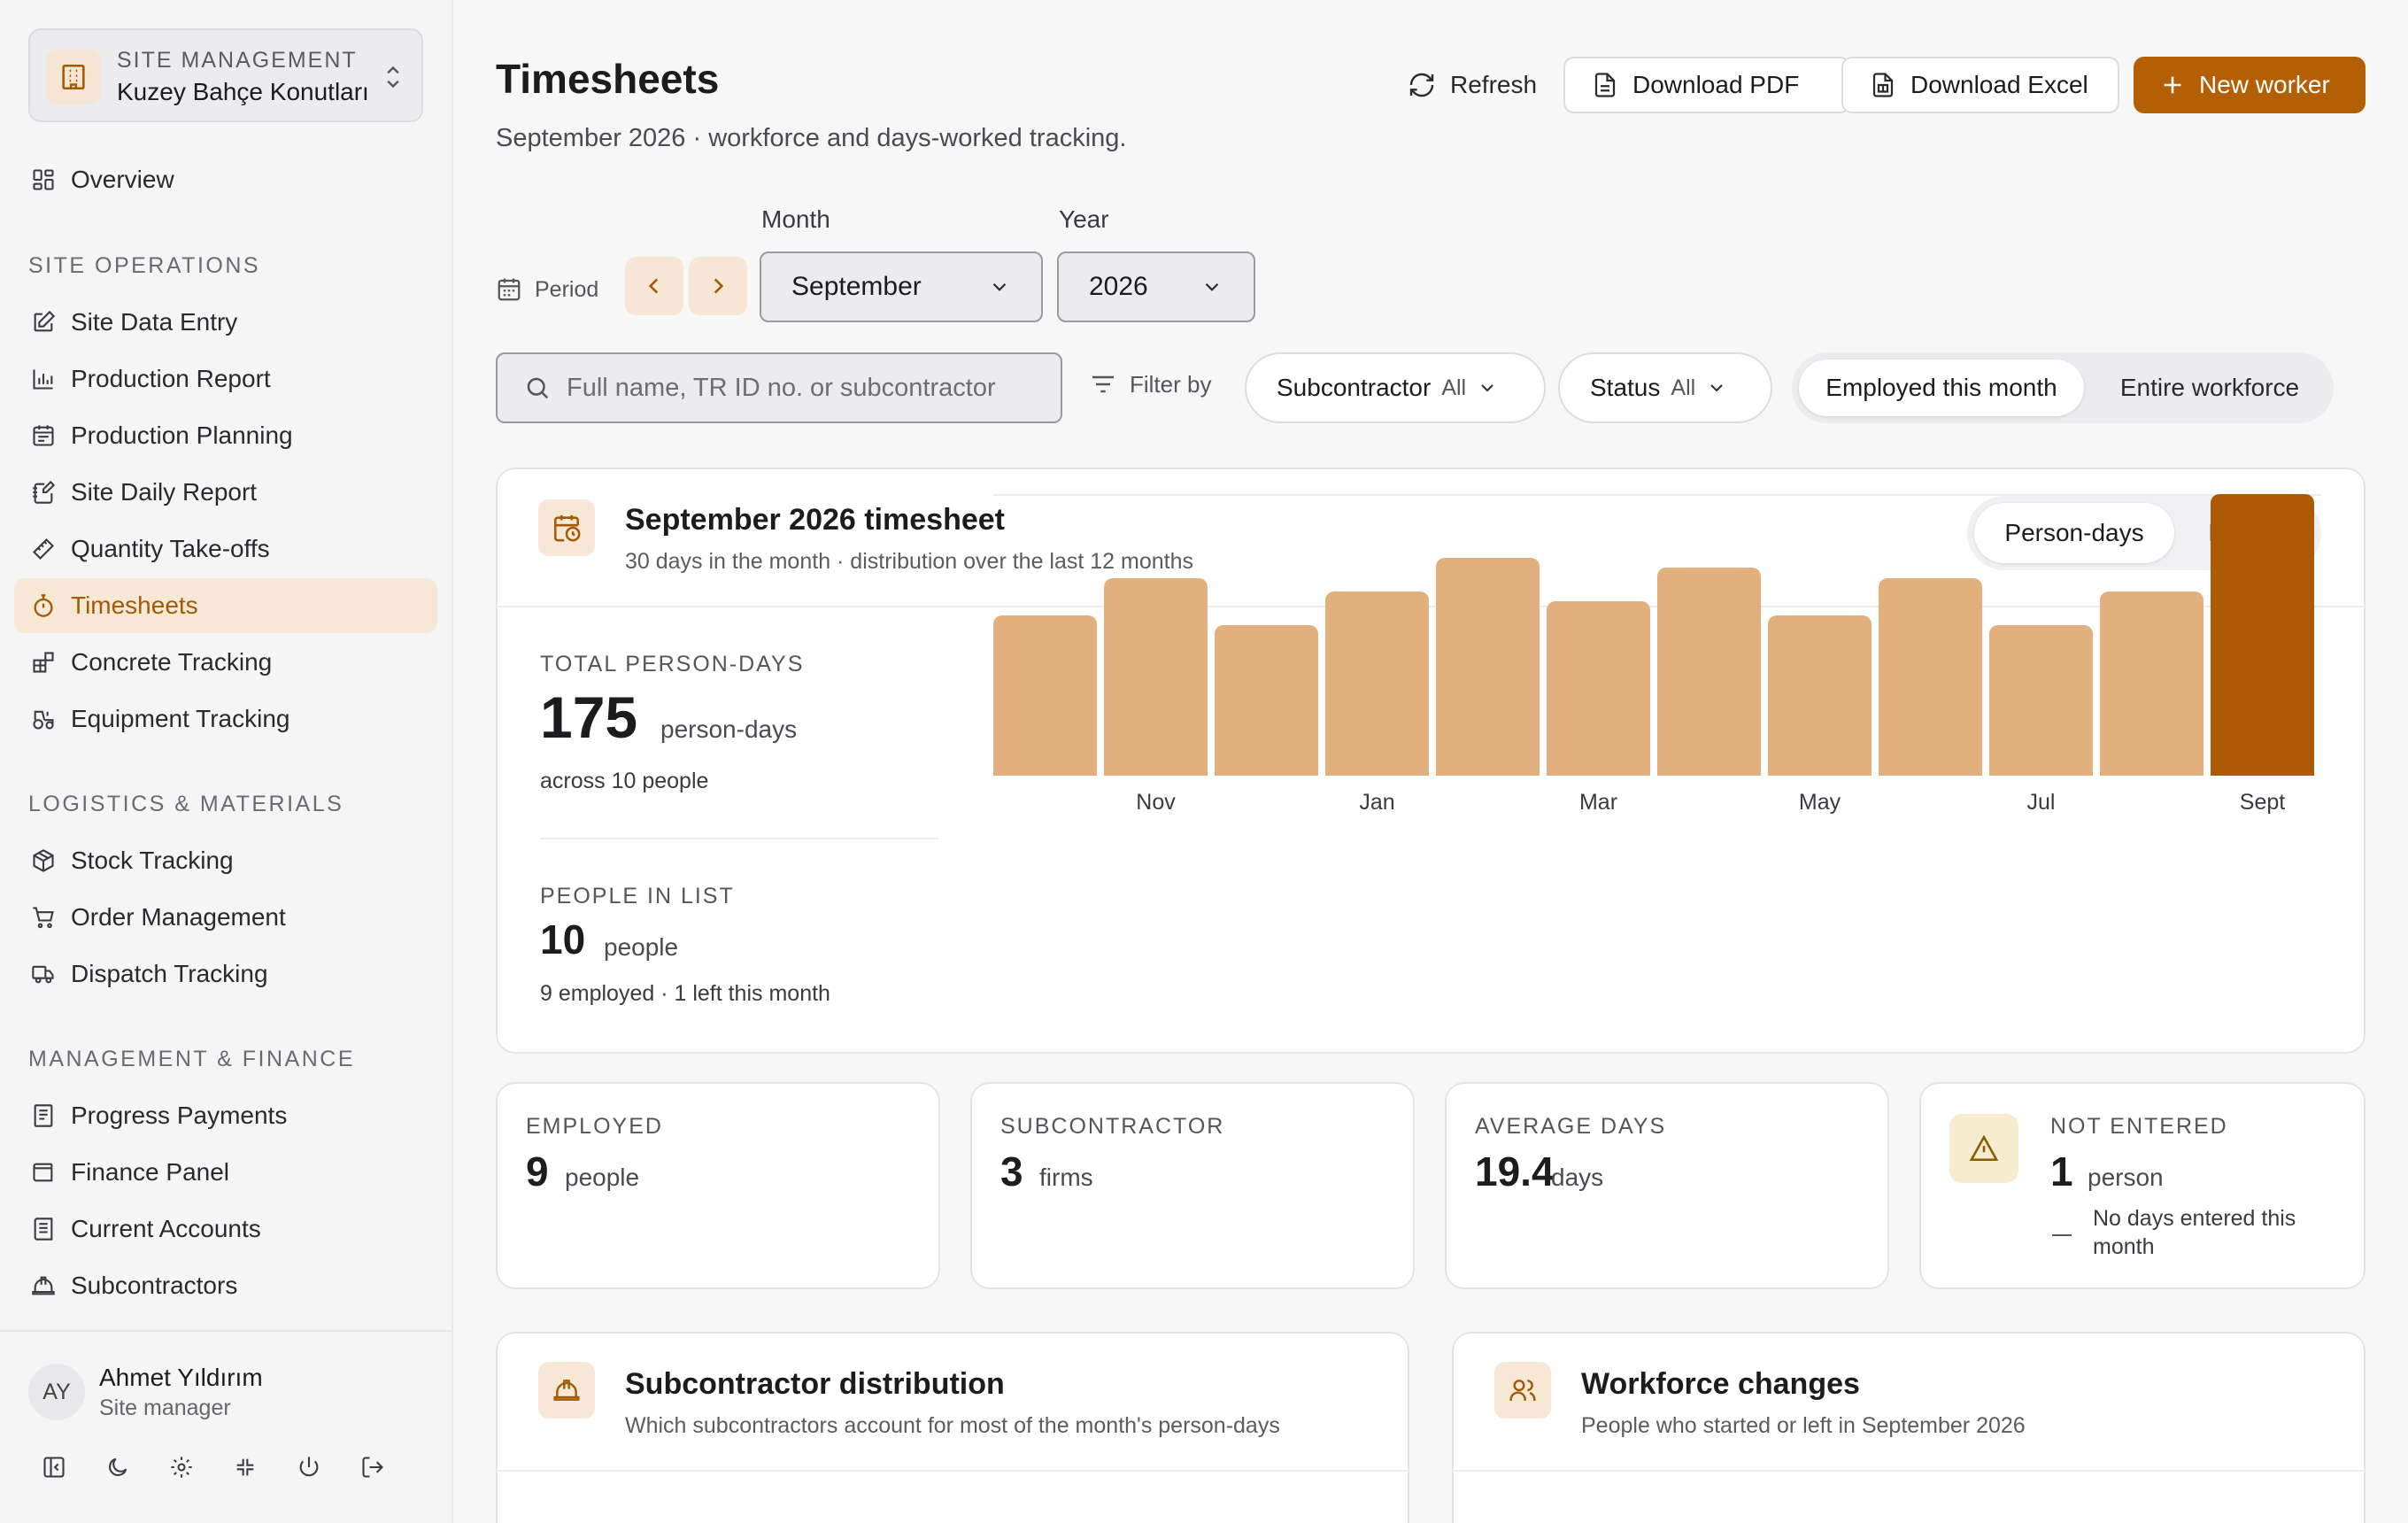 This screenshot has width=2408, height=1523. Describe the element at coordinates (166, 1228) in the screenshot. I see `sidebar-item-label: Current Accounts` at that location.